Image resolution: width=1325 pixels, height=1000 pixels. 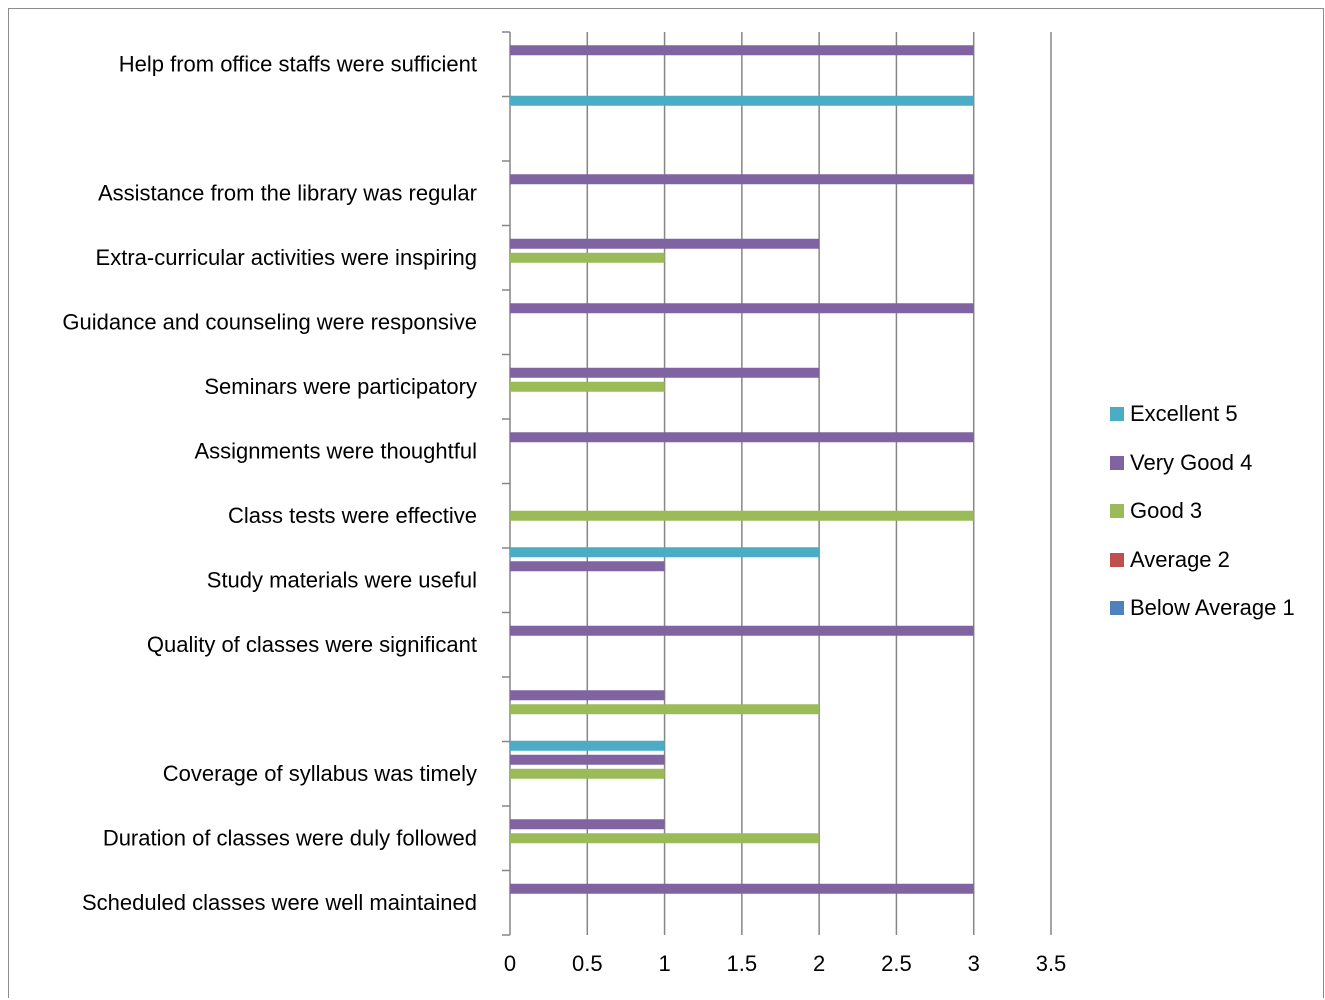 I want to click on legend-item: Below Average 1, so click(x=1202, y=608).